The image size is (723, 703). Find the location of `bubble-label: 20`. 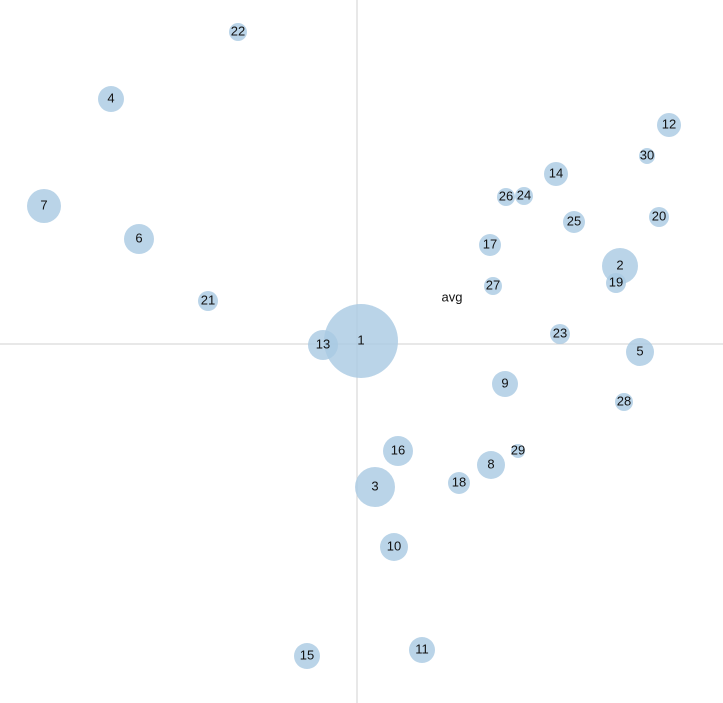

bubble-label: 20 is located at coordinates (659, 215).